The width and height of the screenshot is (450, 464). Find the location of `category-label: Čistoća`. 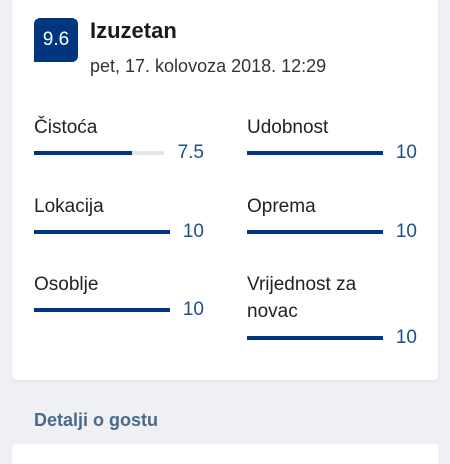

category-label: Čistoća is located at coordinates (66, 127).